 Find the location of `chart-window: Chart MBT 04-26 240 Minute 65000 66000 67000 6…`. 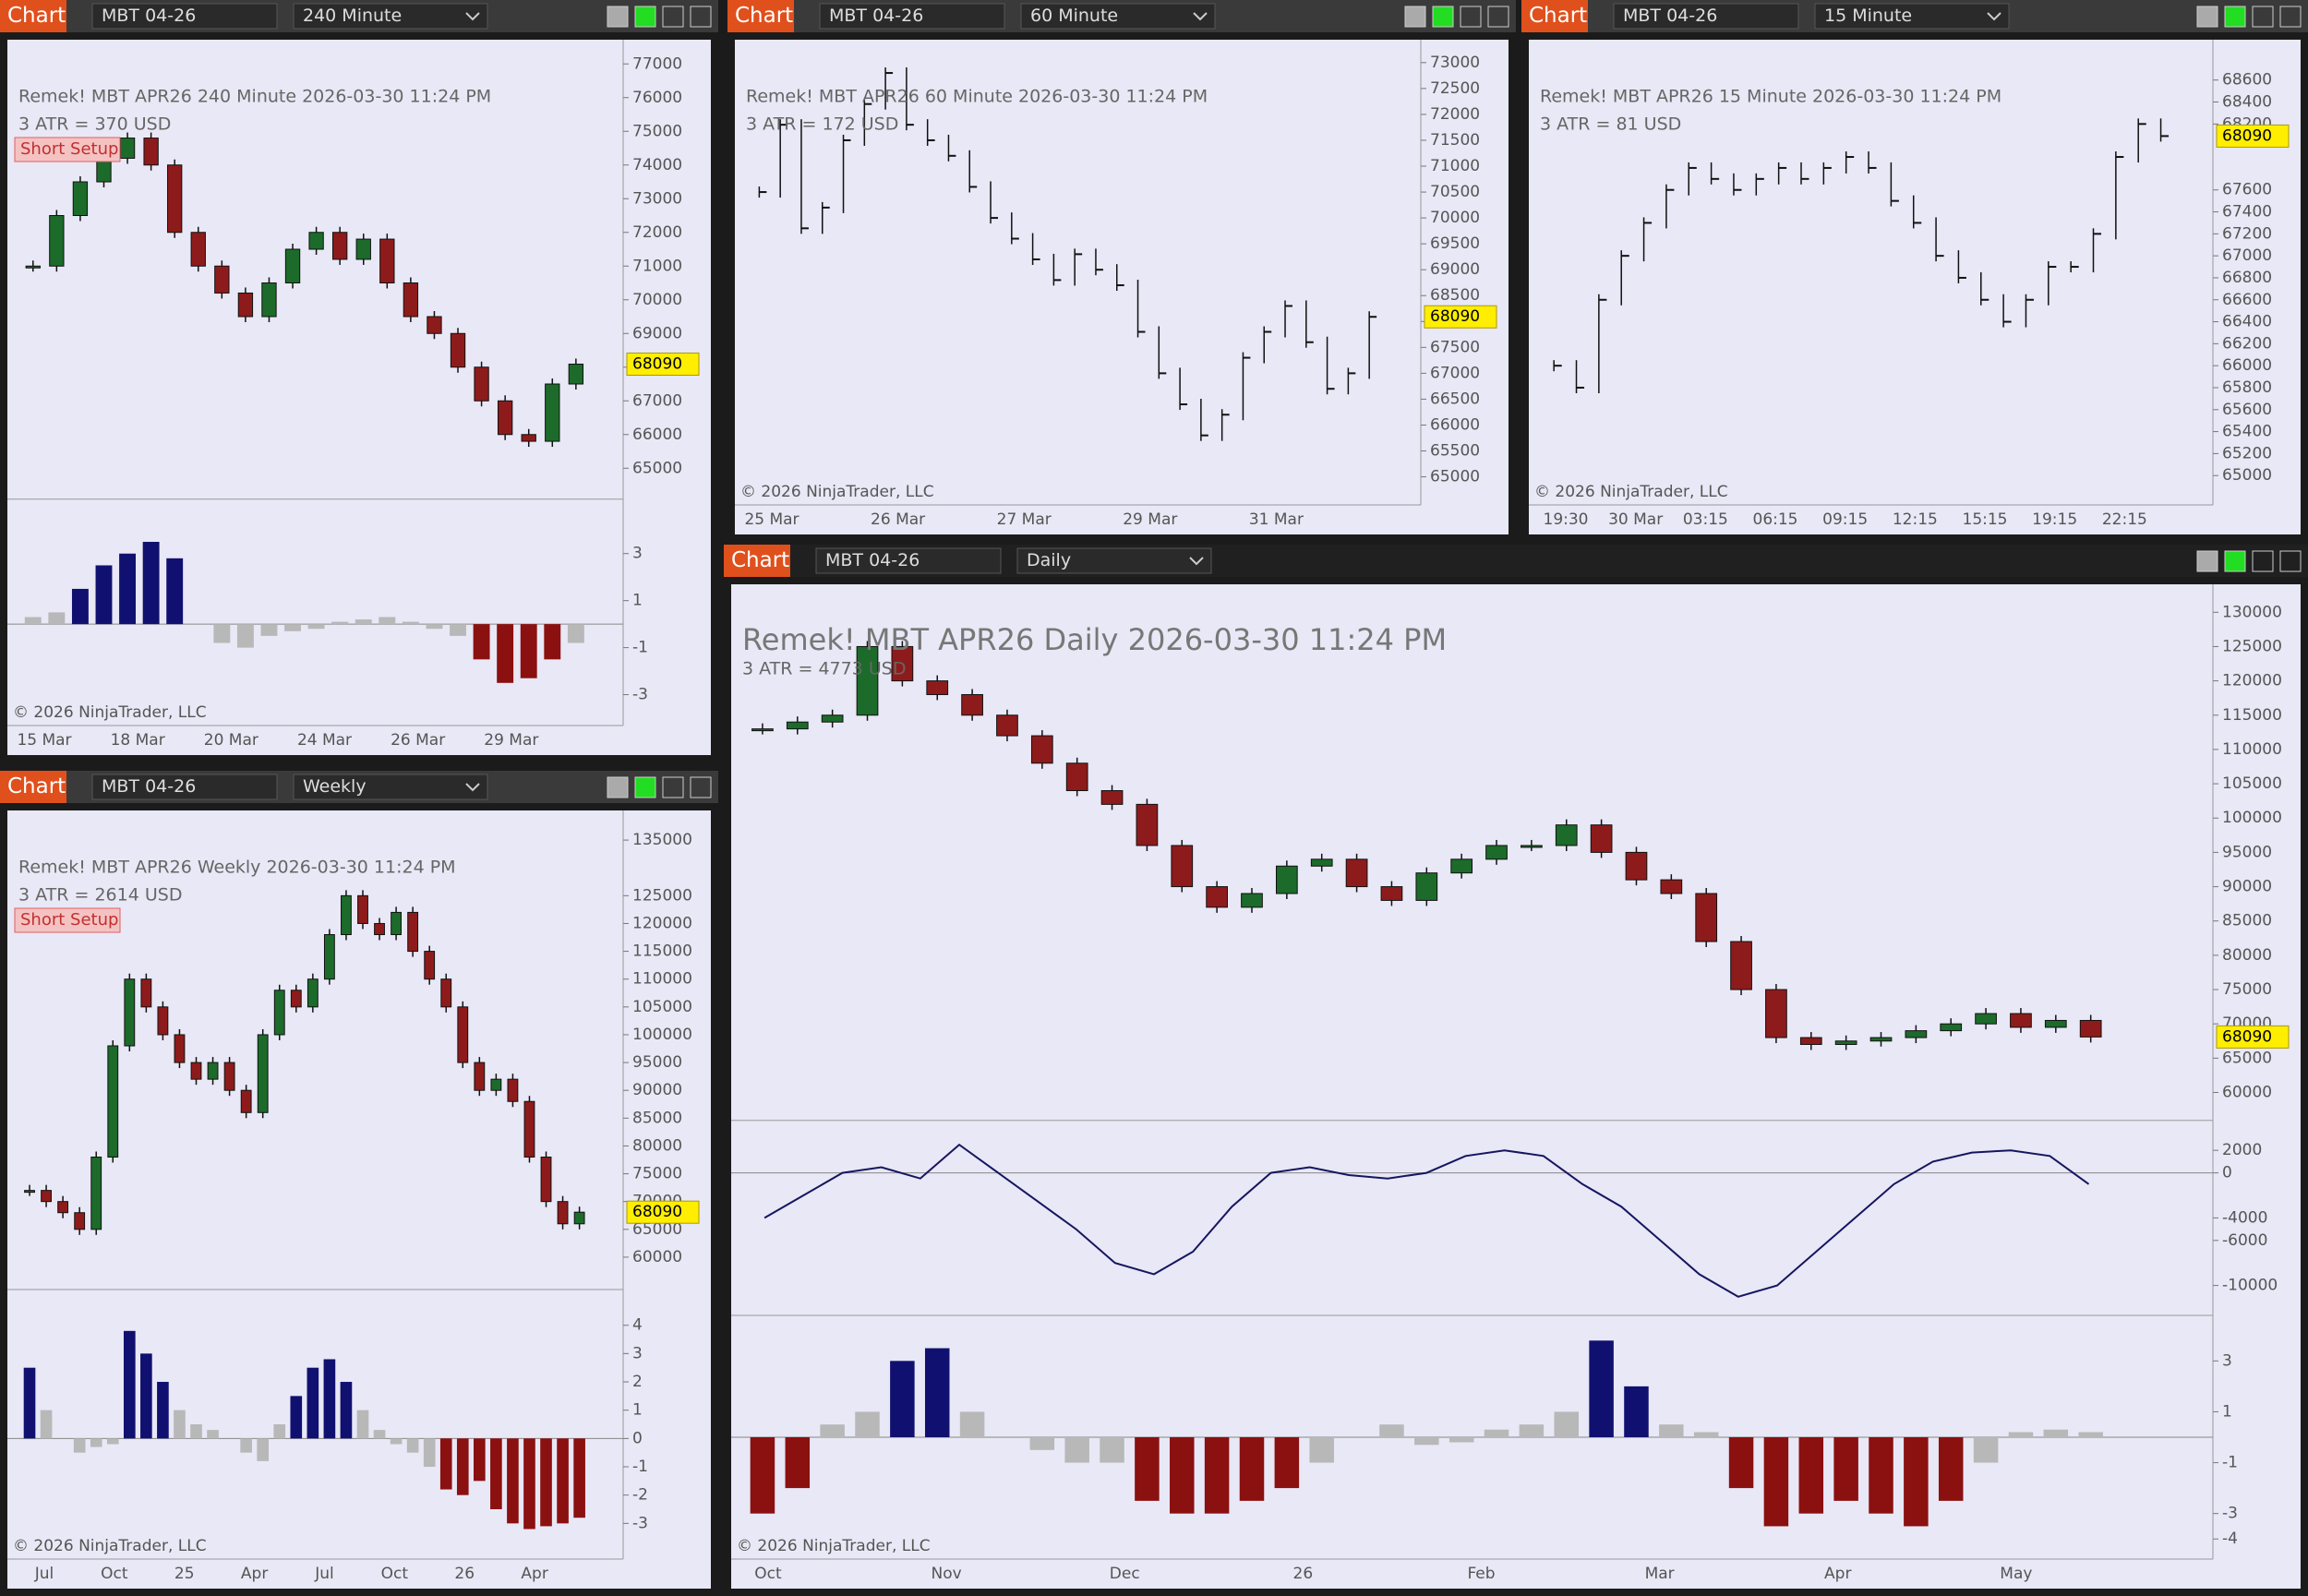

chart-window: Chart MBT 04-26 240 Minute 65000 66000 67000 6… is located at coordinates (359, 377).